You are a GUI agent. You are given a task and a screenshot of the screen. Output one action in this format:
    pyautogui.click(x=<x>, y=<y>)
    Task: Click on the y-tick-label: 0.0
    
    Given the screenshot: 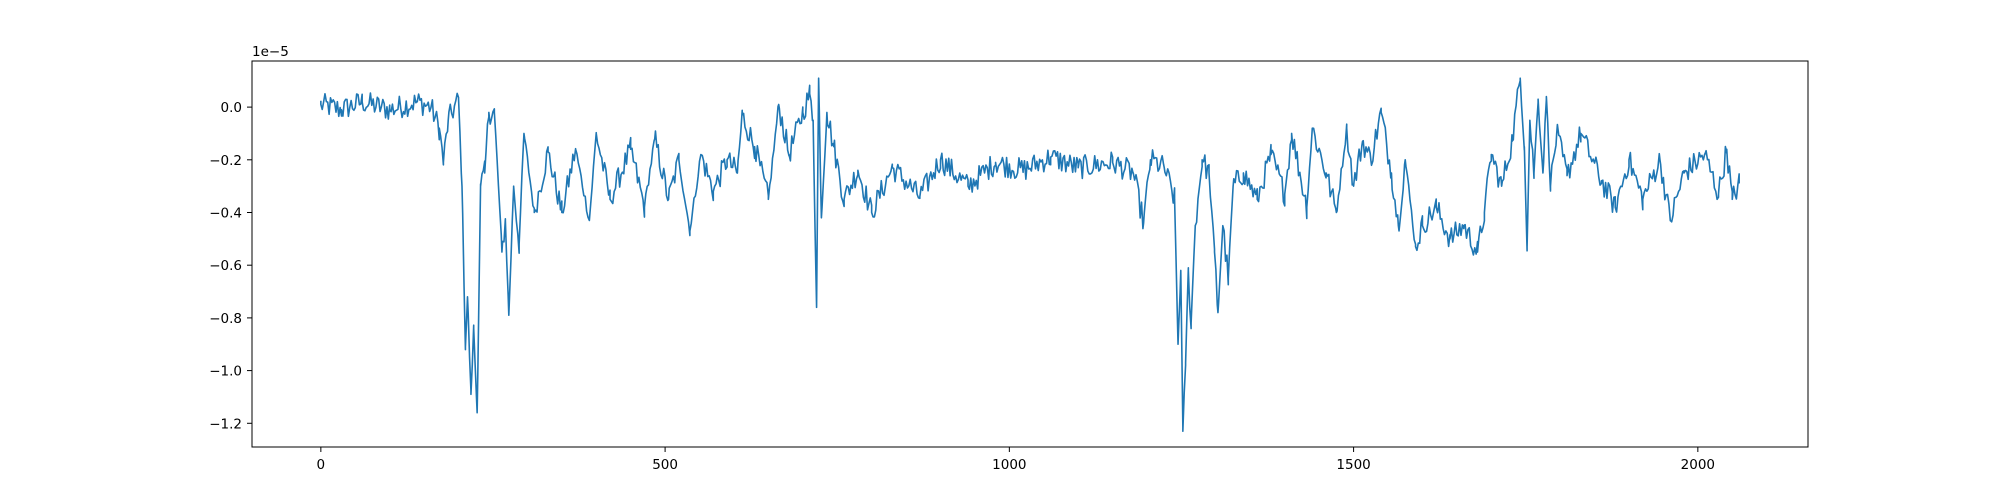 What is the action you would take?
    pyautogui.click(x=231, y=108)
    